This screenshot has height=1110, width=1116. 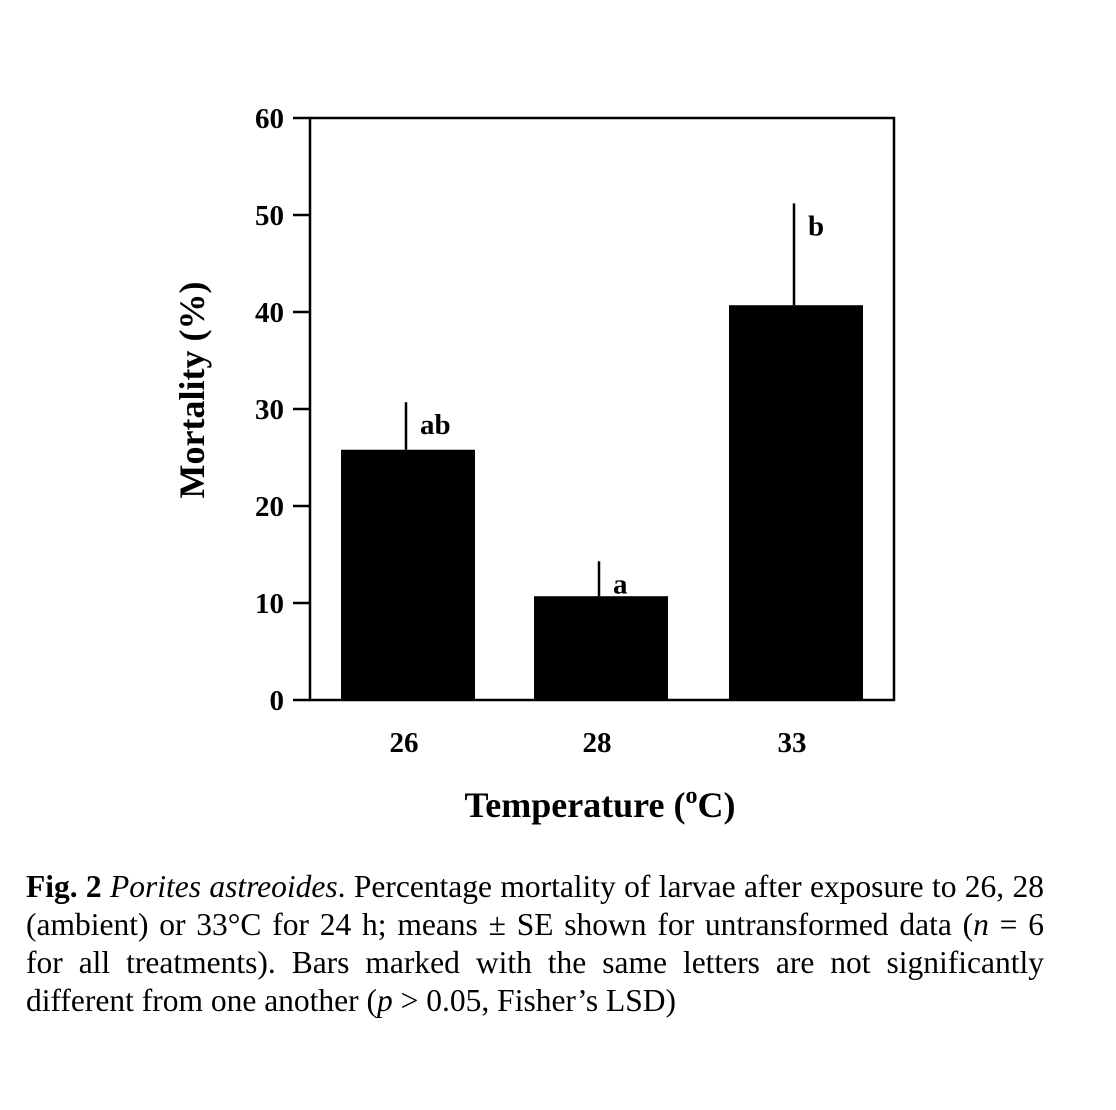 I want to click on x-axis: 26 28 33, so click(x=598, y=743).